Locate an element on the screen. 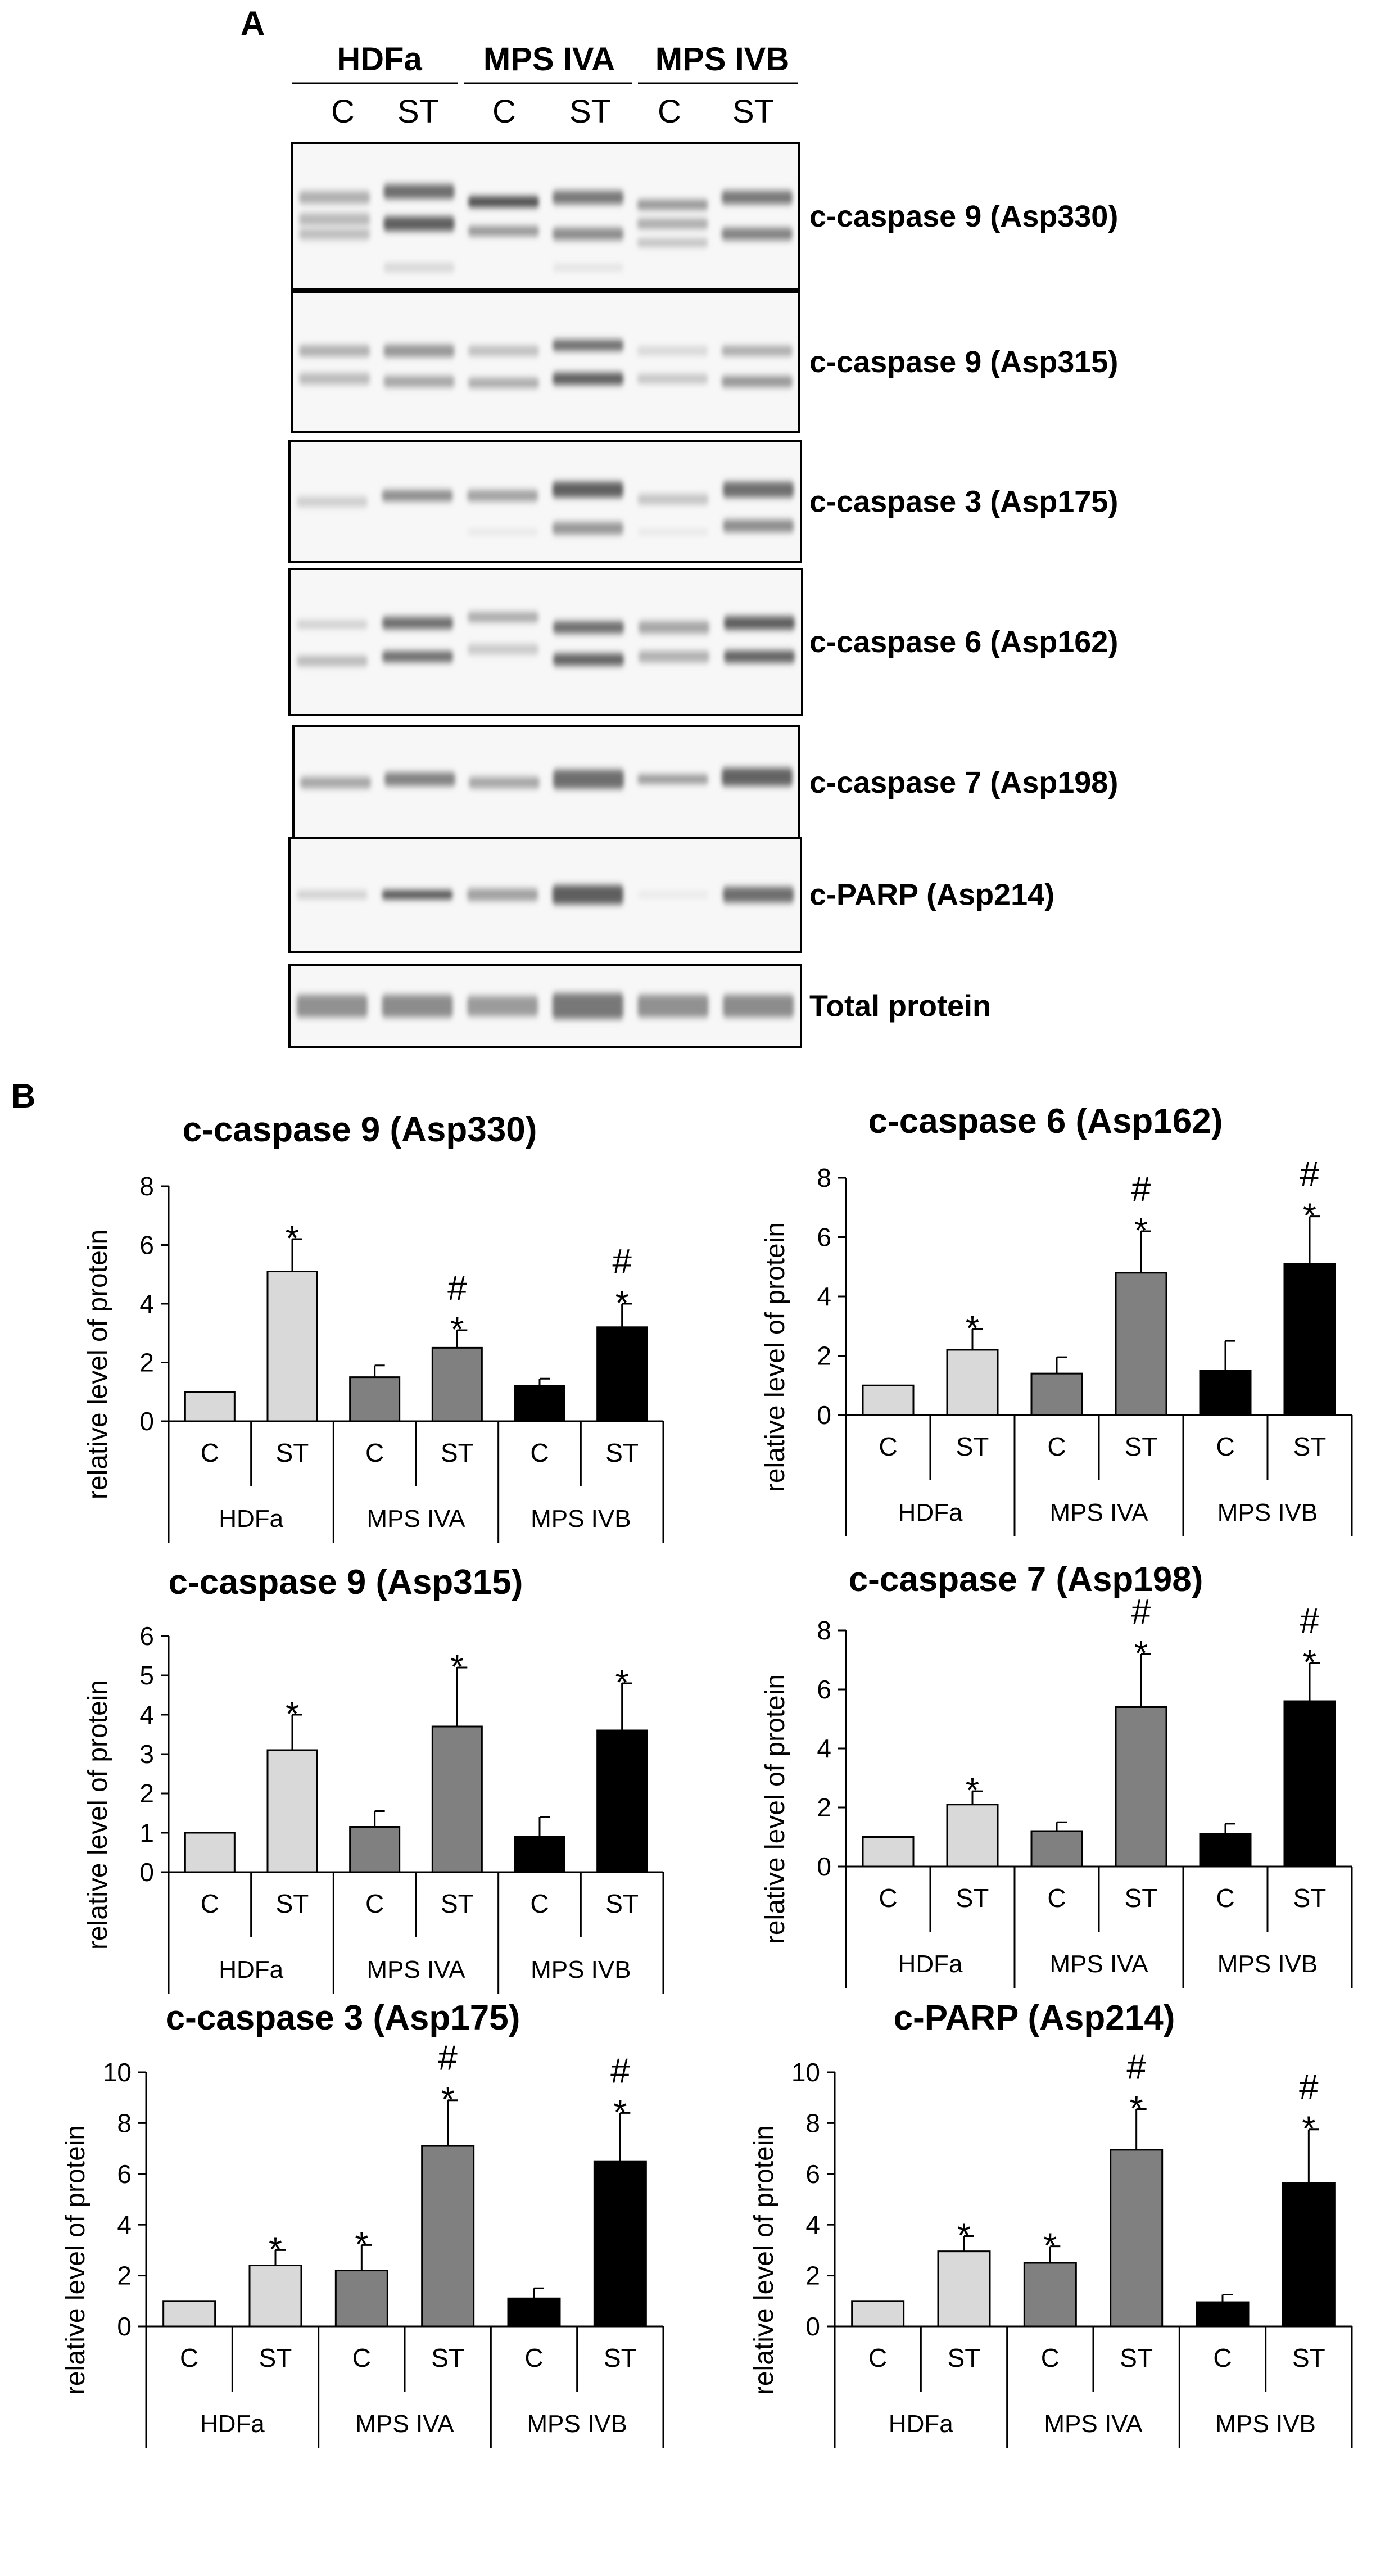 This screenshot has height=2576, width=1376. blot-c-caspase-9-asp330: c-caspase 9 (Asp330) is located at coordinates (704, 216).